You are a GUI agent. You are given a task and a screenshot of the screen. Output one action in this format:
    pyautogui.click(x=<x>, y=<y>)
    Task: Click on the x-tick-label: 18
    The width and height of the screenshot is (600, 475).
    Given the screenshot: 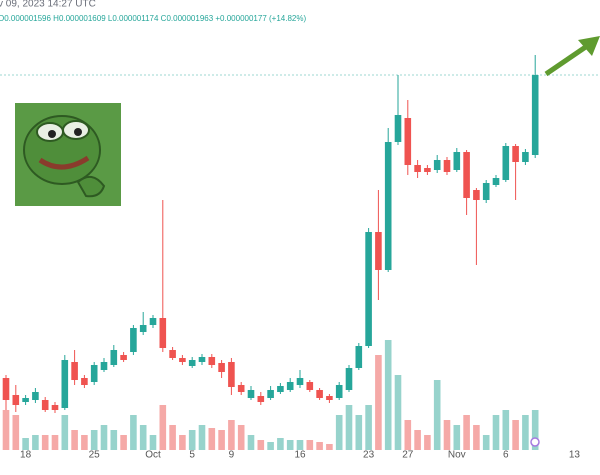 What is the action you would take?
    pyautogui.click(x=26, y=455)
    